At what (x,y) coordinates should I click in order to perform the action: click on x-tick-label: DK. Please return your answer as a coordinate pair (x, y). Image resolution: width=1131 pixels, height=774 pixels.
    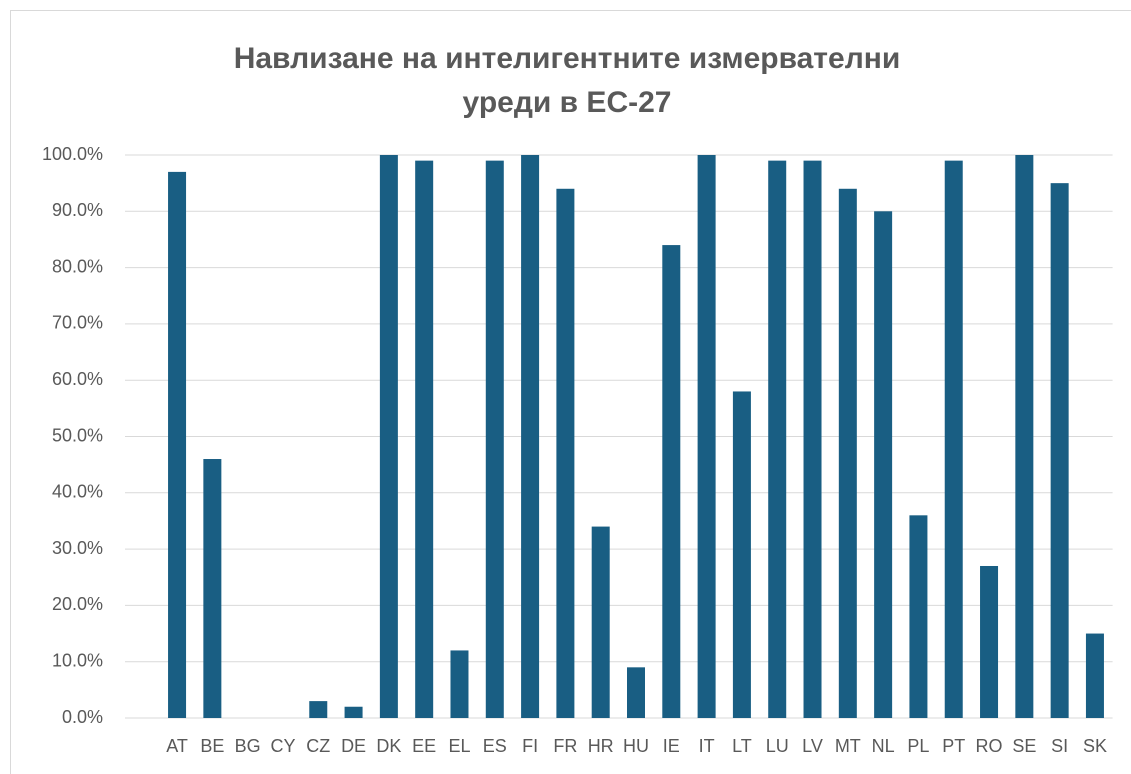
    Looking at the image, I should click on (388, 746).